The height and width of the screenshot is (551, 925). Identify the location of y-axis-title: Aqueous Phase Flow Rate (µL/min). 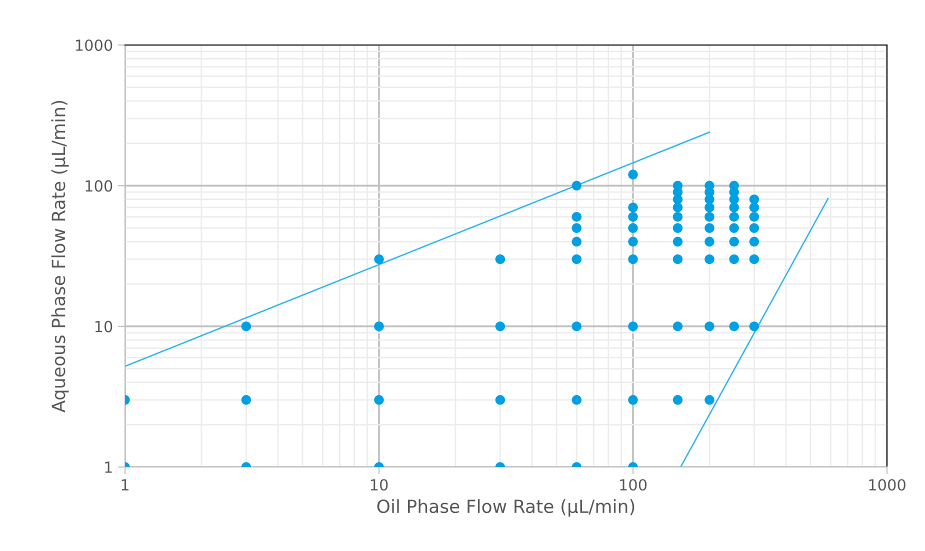
(60, 256).